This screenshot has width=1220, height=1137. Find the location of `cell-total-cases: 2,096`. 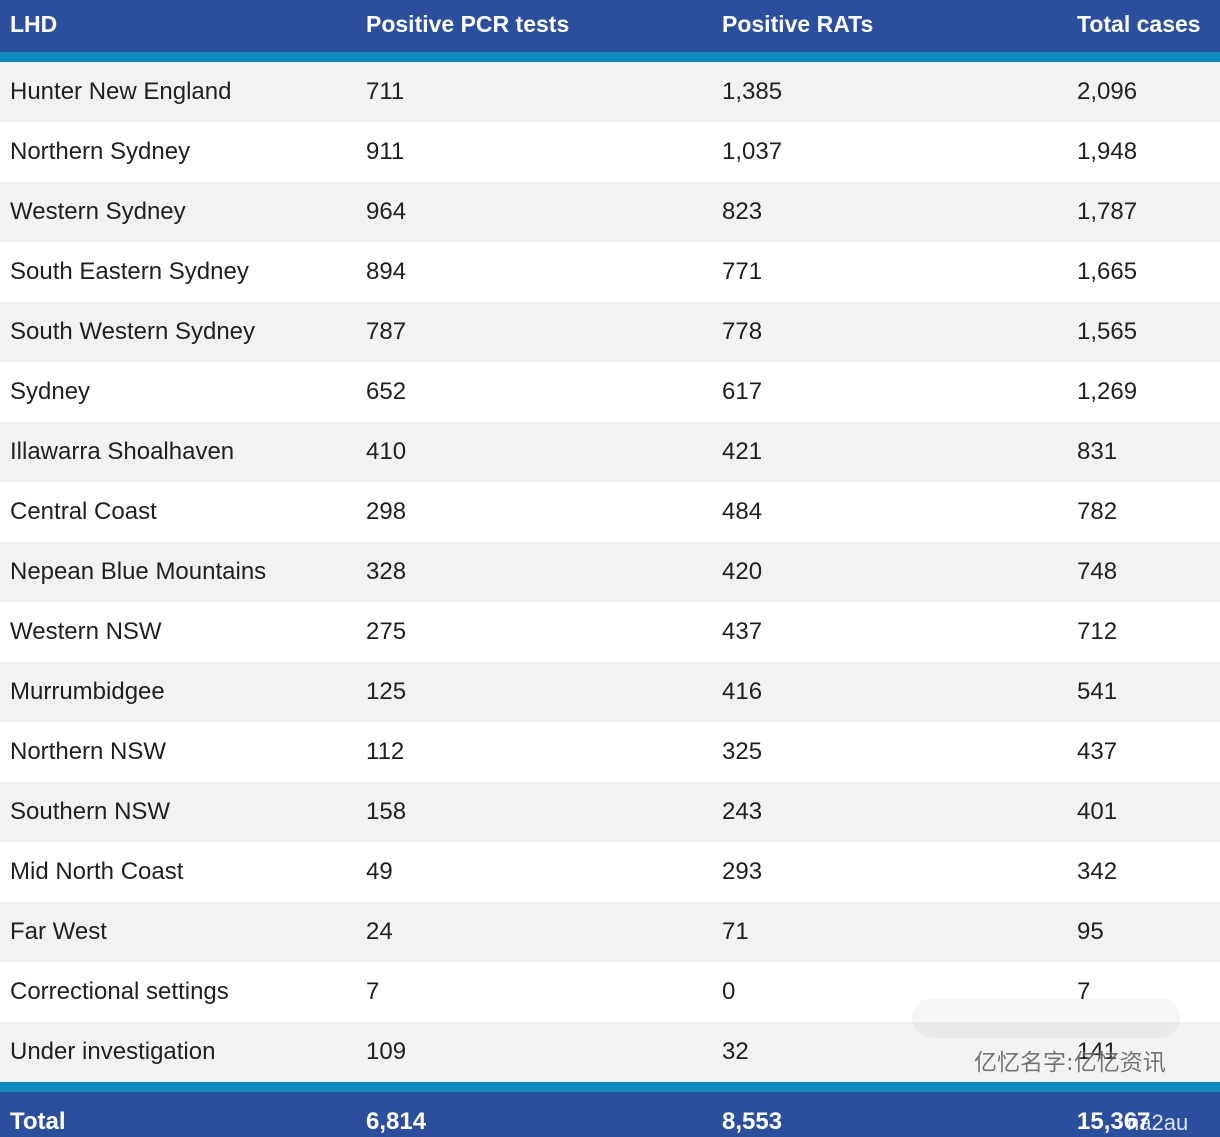

cell-total-cases: 2,096 is located at coordinates (1107, 91).